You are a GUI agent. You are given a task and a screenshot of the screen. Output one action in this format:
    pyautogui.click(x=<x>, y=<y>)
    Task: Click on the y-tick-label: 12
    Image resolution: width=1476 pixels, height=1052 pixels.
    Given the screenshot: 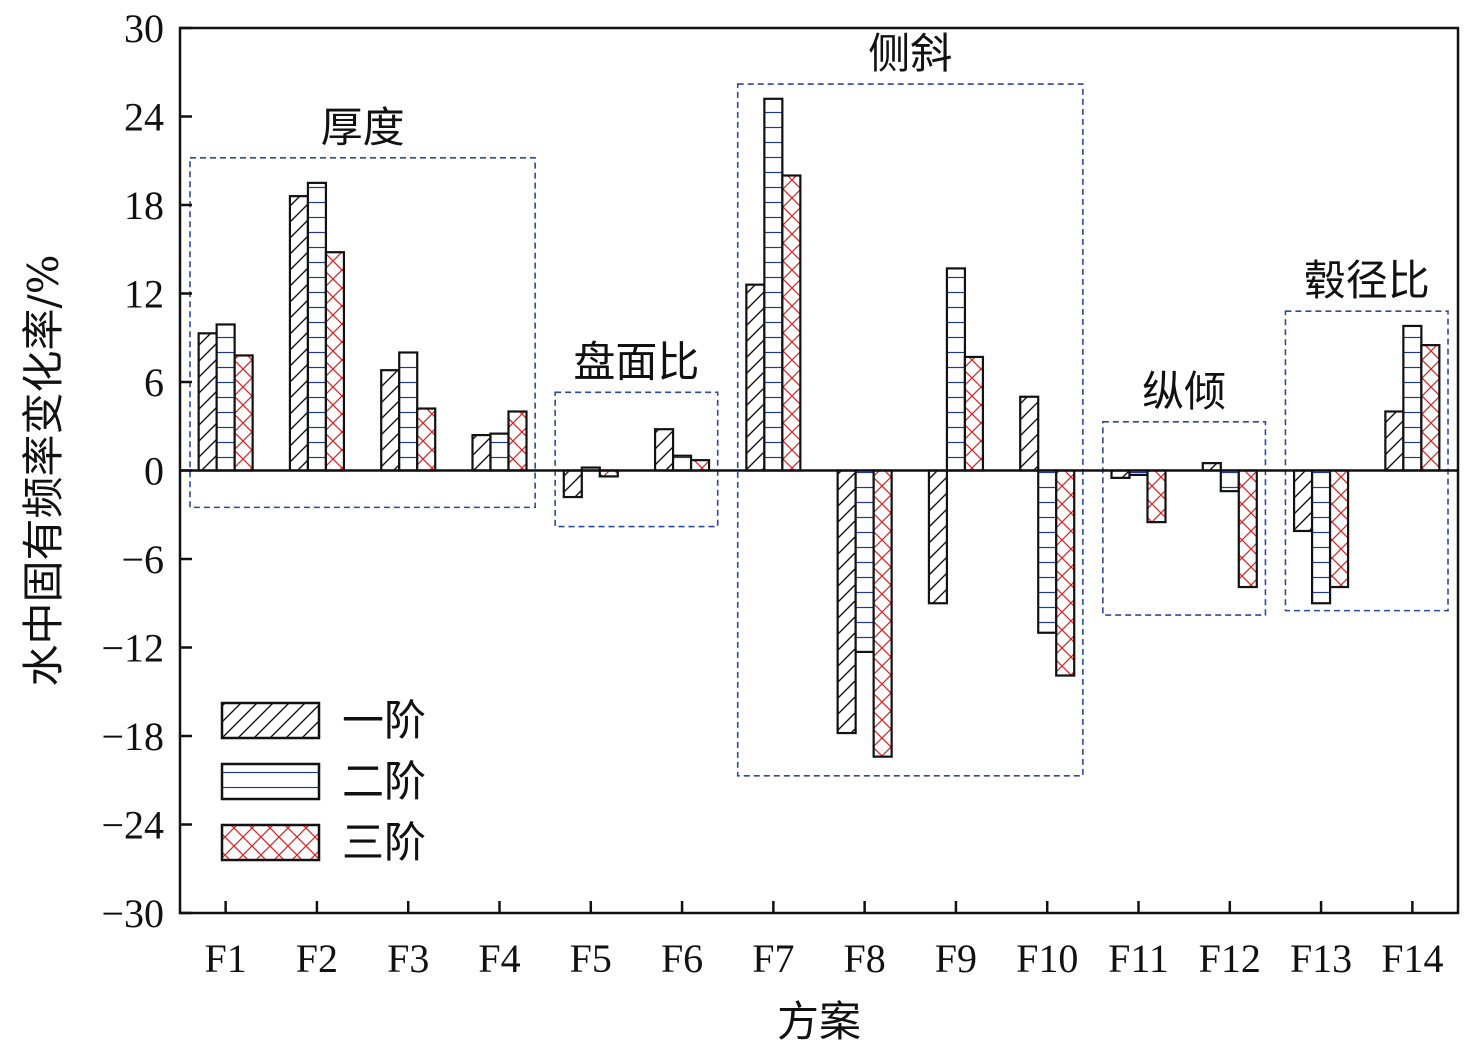 What is the action you would take?
    pyautogui.click(x=144, y=294)
    